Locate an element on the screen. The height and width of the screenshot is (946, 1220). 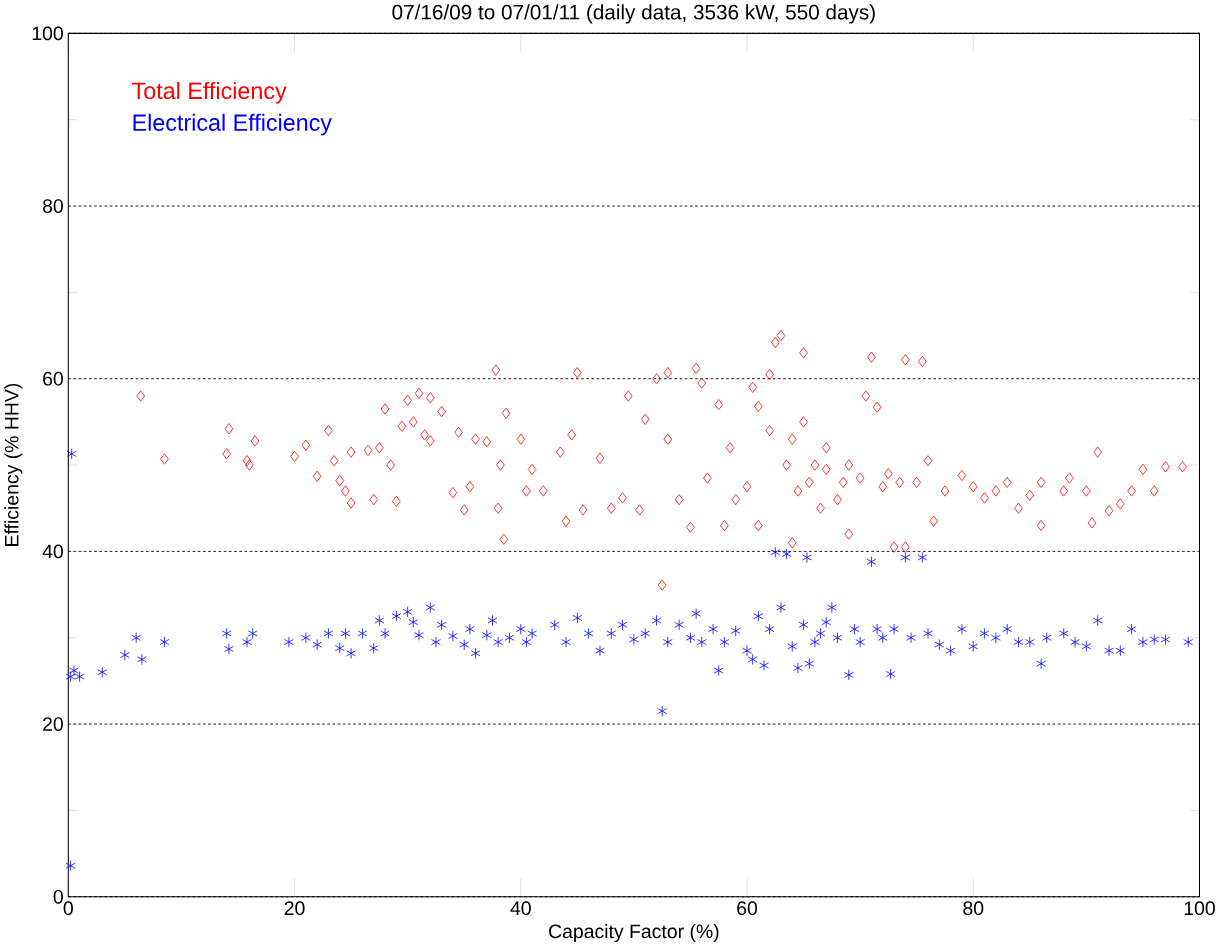
x-axis-title: Capacity Factor (%) is located at coordinates (634, 932).